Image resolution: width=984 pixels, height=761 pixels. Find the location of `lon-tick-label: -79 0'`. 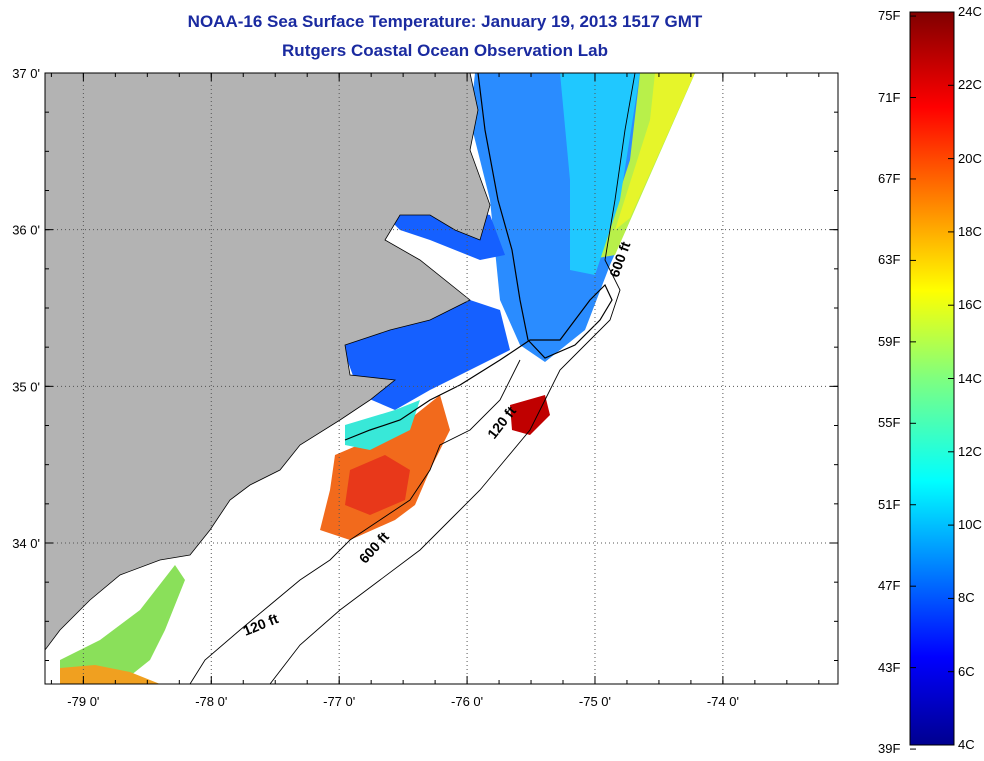

lon-tick-label: -79 0' is located at coordinates (83, 701).